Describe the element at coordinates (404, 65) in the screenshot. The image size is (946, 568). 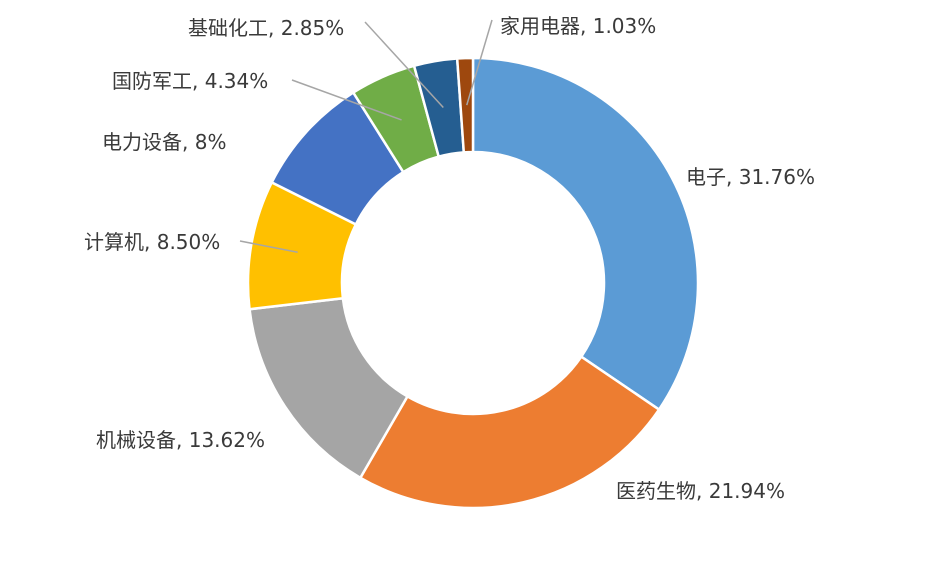
I see `leader-line-jichuhuagong` at that location.